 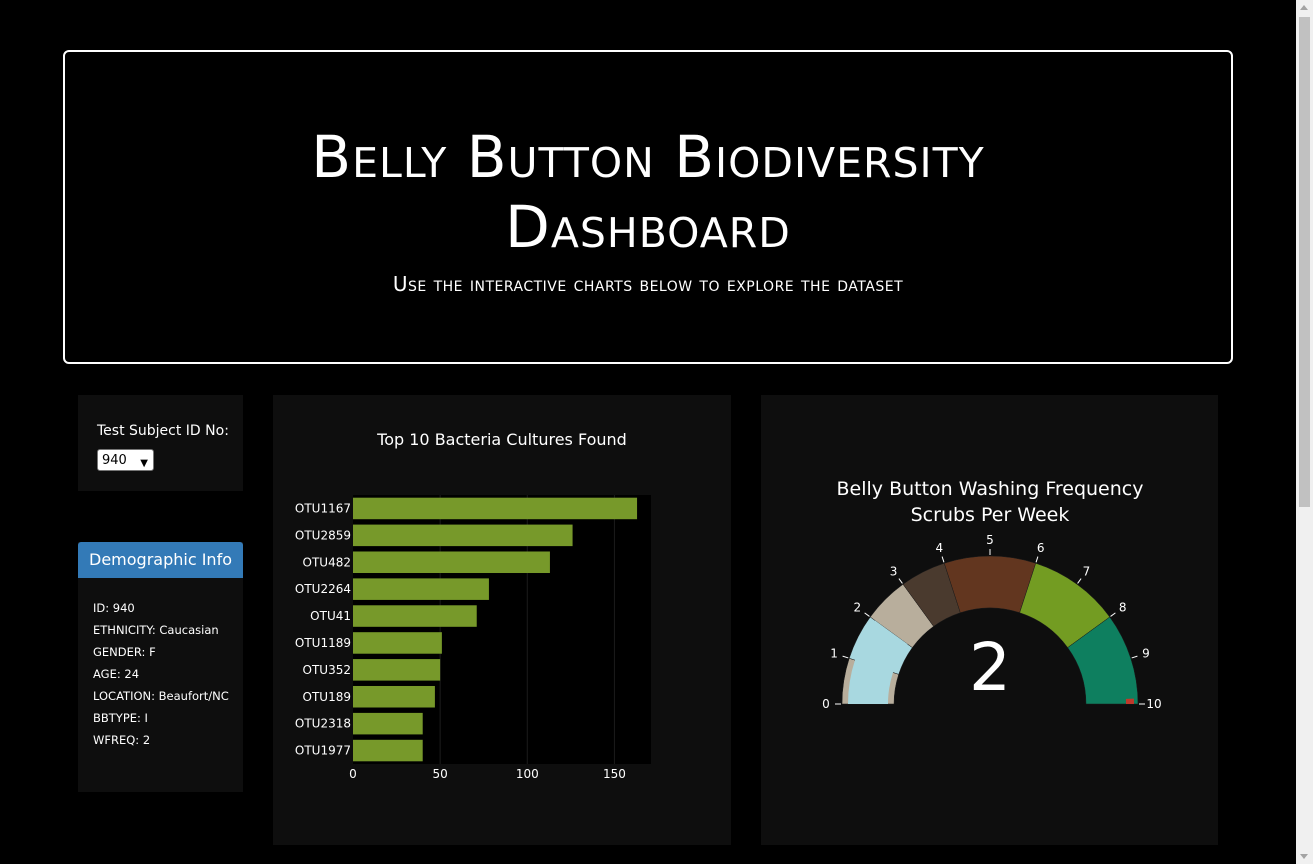 What do you see at coordinates (114, 460) in the screenshot?
I see `subject-id-selected: 940` at bounding box center [114, 460].